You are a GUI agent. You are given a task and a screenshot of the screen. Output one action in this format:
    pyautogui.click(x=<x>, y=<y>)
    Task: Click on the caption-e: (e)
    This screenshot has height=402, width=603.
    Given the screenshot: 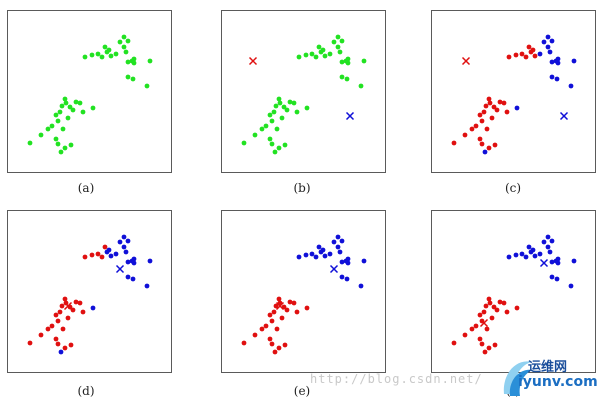 What is the action you would take?
    pyautogui.click(x=302, y=391)
    